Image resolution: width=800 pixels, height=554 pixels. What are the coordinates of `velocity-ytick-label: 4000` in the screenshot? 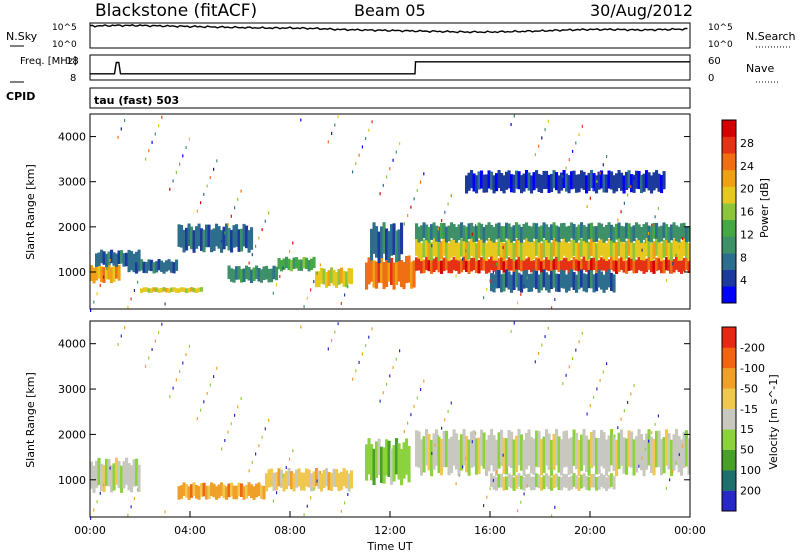 It's located at (72, 344).